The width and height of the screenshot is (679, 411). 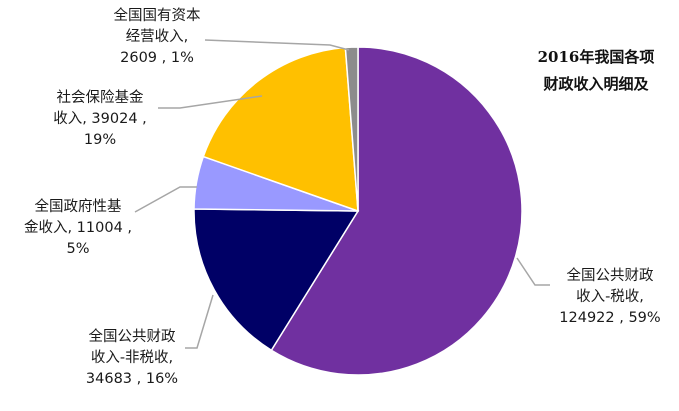 What do you see at coordinates (78, 227) in the screenshot?
I see `data-label-3: 全国政府性基金收入, 11004 , 5%` at bounding box center [78, 227].